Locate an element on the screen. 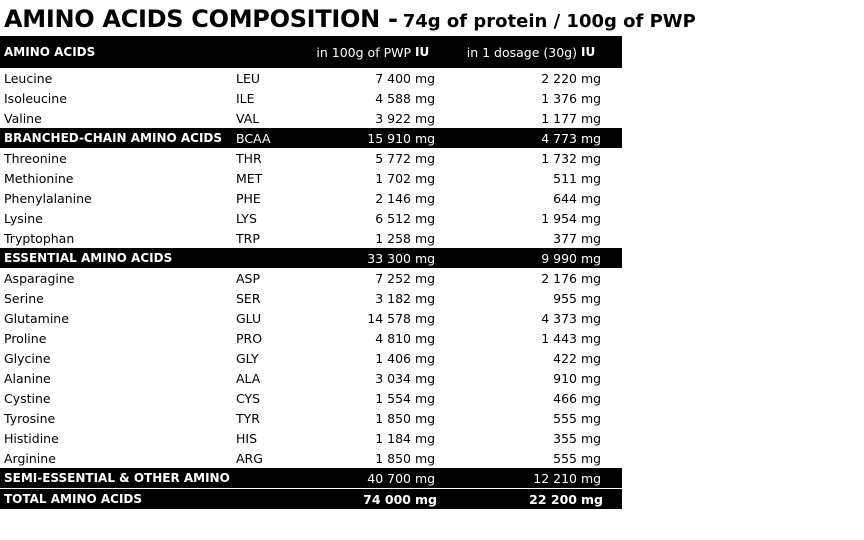  table-row: Serine SER 3 182 mg 955 mg is located at coordinates (311, 298).